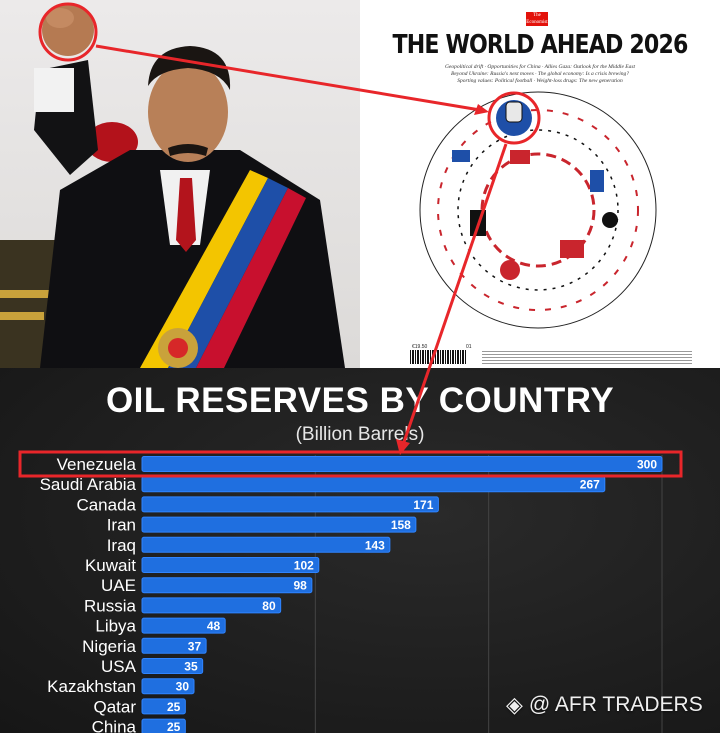  I want to click on value-label: 171, so click(423, 505).